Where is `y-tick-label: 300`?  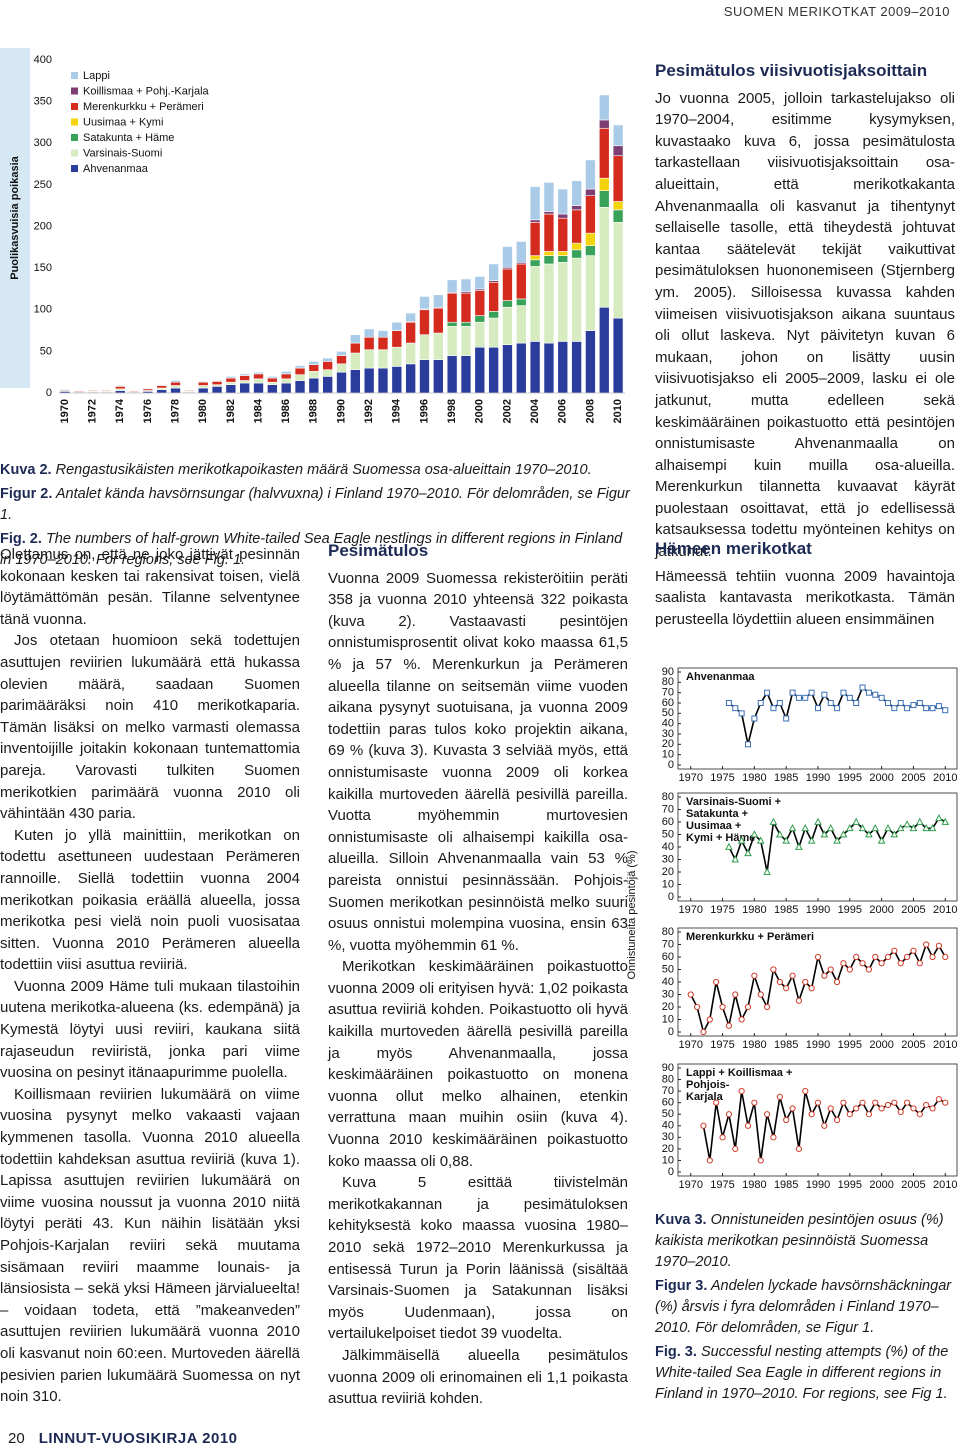 y-tick-label: 300 is located at coordinates (43, 143).